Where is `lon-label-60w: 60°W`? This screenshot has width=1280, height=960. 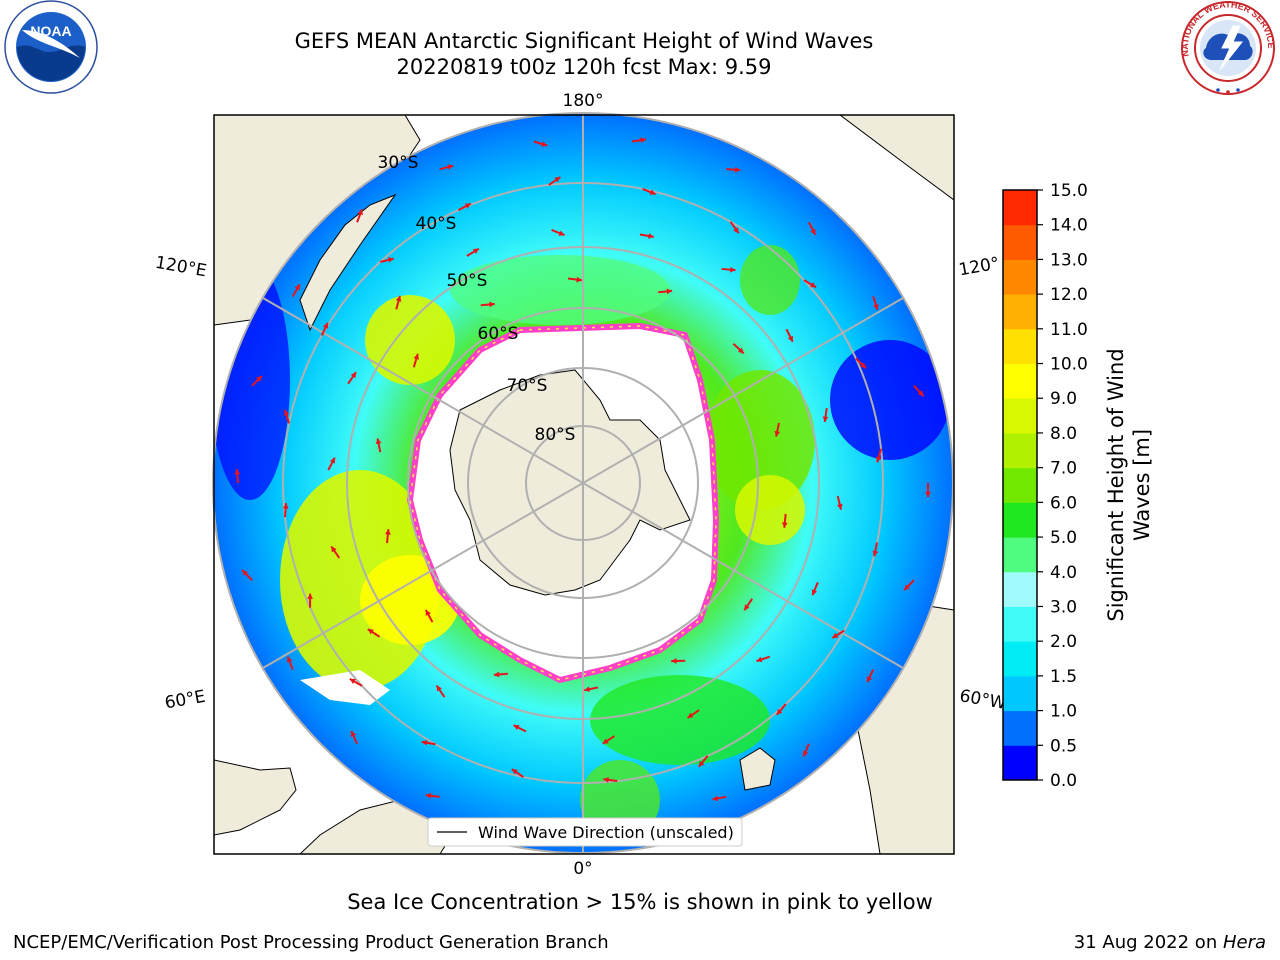
lon-label-60w: 60°W is located at coordinates (983, 700).